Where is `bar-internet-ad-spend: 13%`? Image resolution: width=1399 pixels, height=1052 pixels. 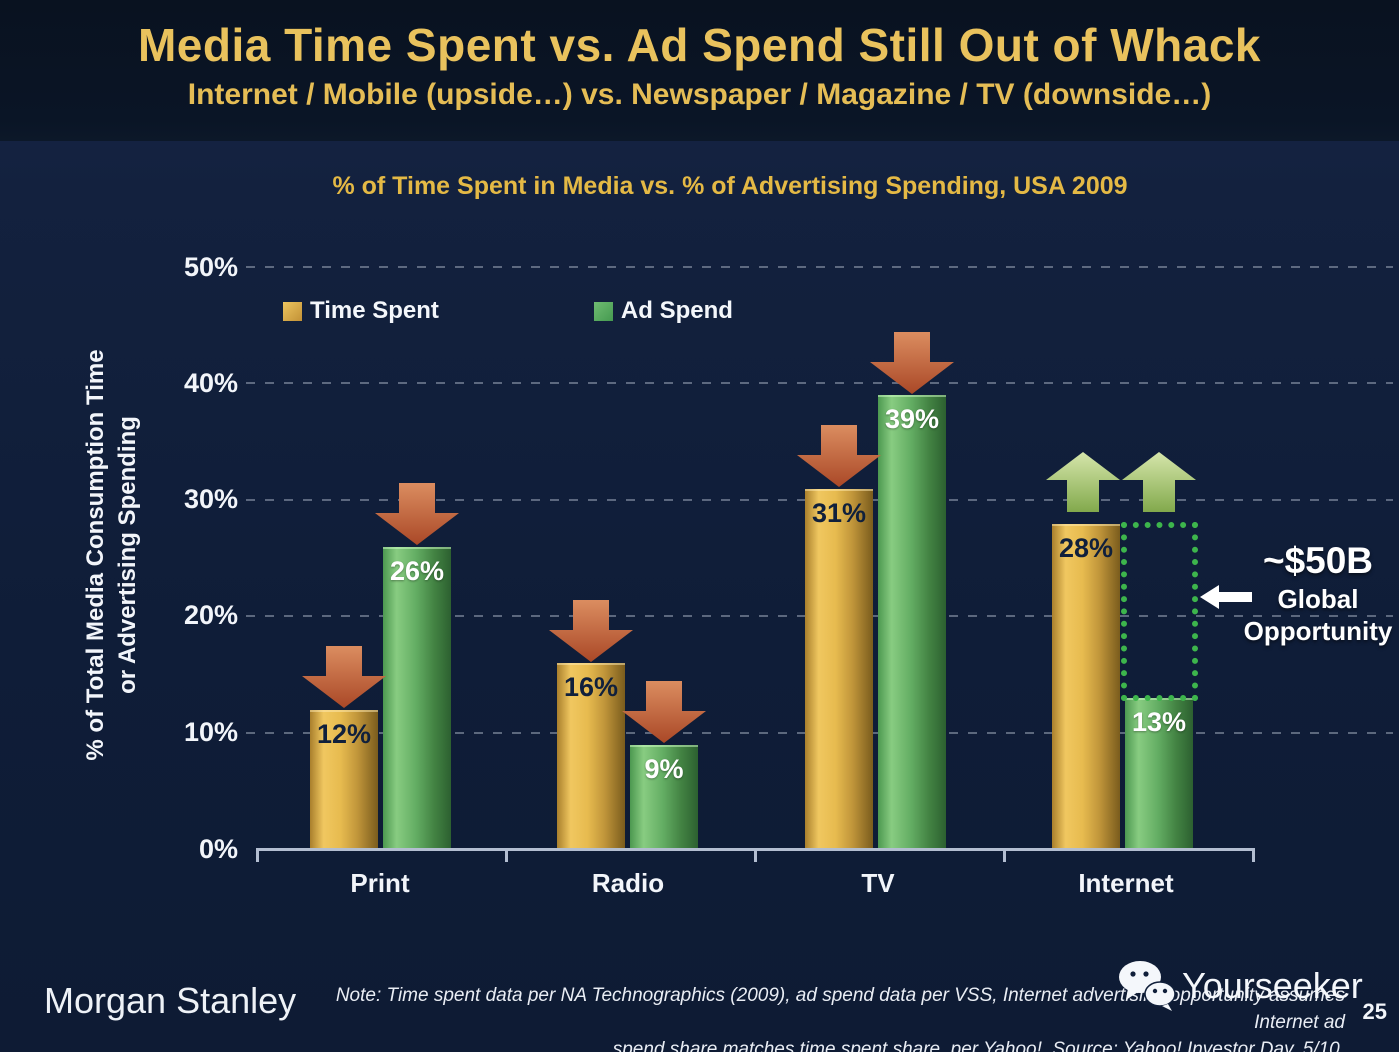
bar-internet-ad-spend: 13% is located at coordinates (1159, 774).